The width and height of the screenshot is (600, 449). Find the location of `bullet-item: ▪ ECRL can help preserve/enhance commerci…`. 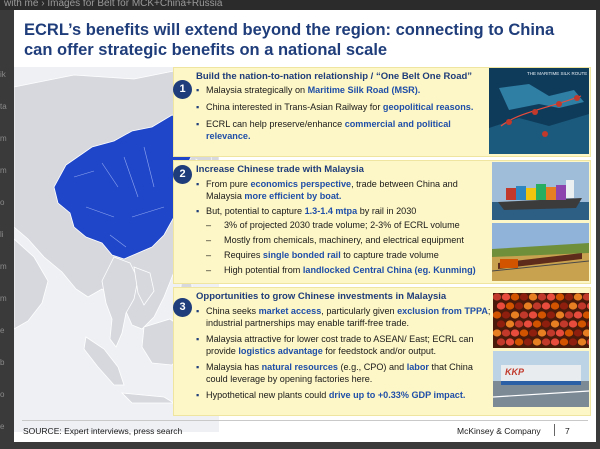

bullet-item: ▪ ECRL can help preserve/enhance commerci… is located at coordinates (346, 130).